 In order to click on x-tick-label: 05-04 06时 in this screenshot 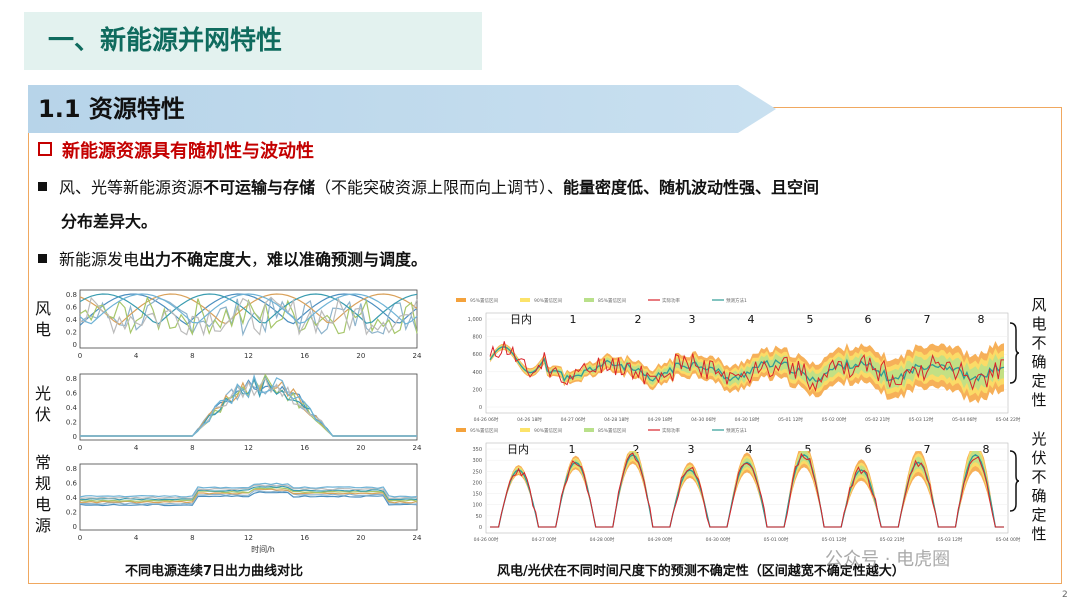, I will do `click(964, 419)`.